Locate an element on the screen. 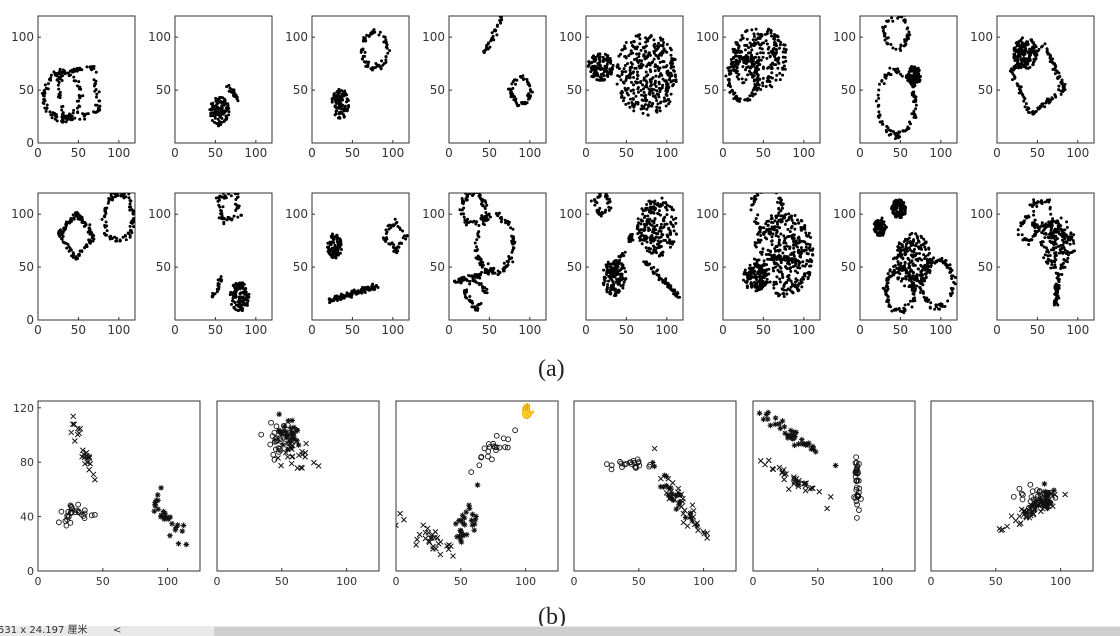 Image resolution: width=1120 pixels, height=636 pixels. x-tick-label: 50 is located at coordinates (763, 153).